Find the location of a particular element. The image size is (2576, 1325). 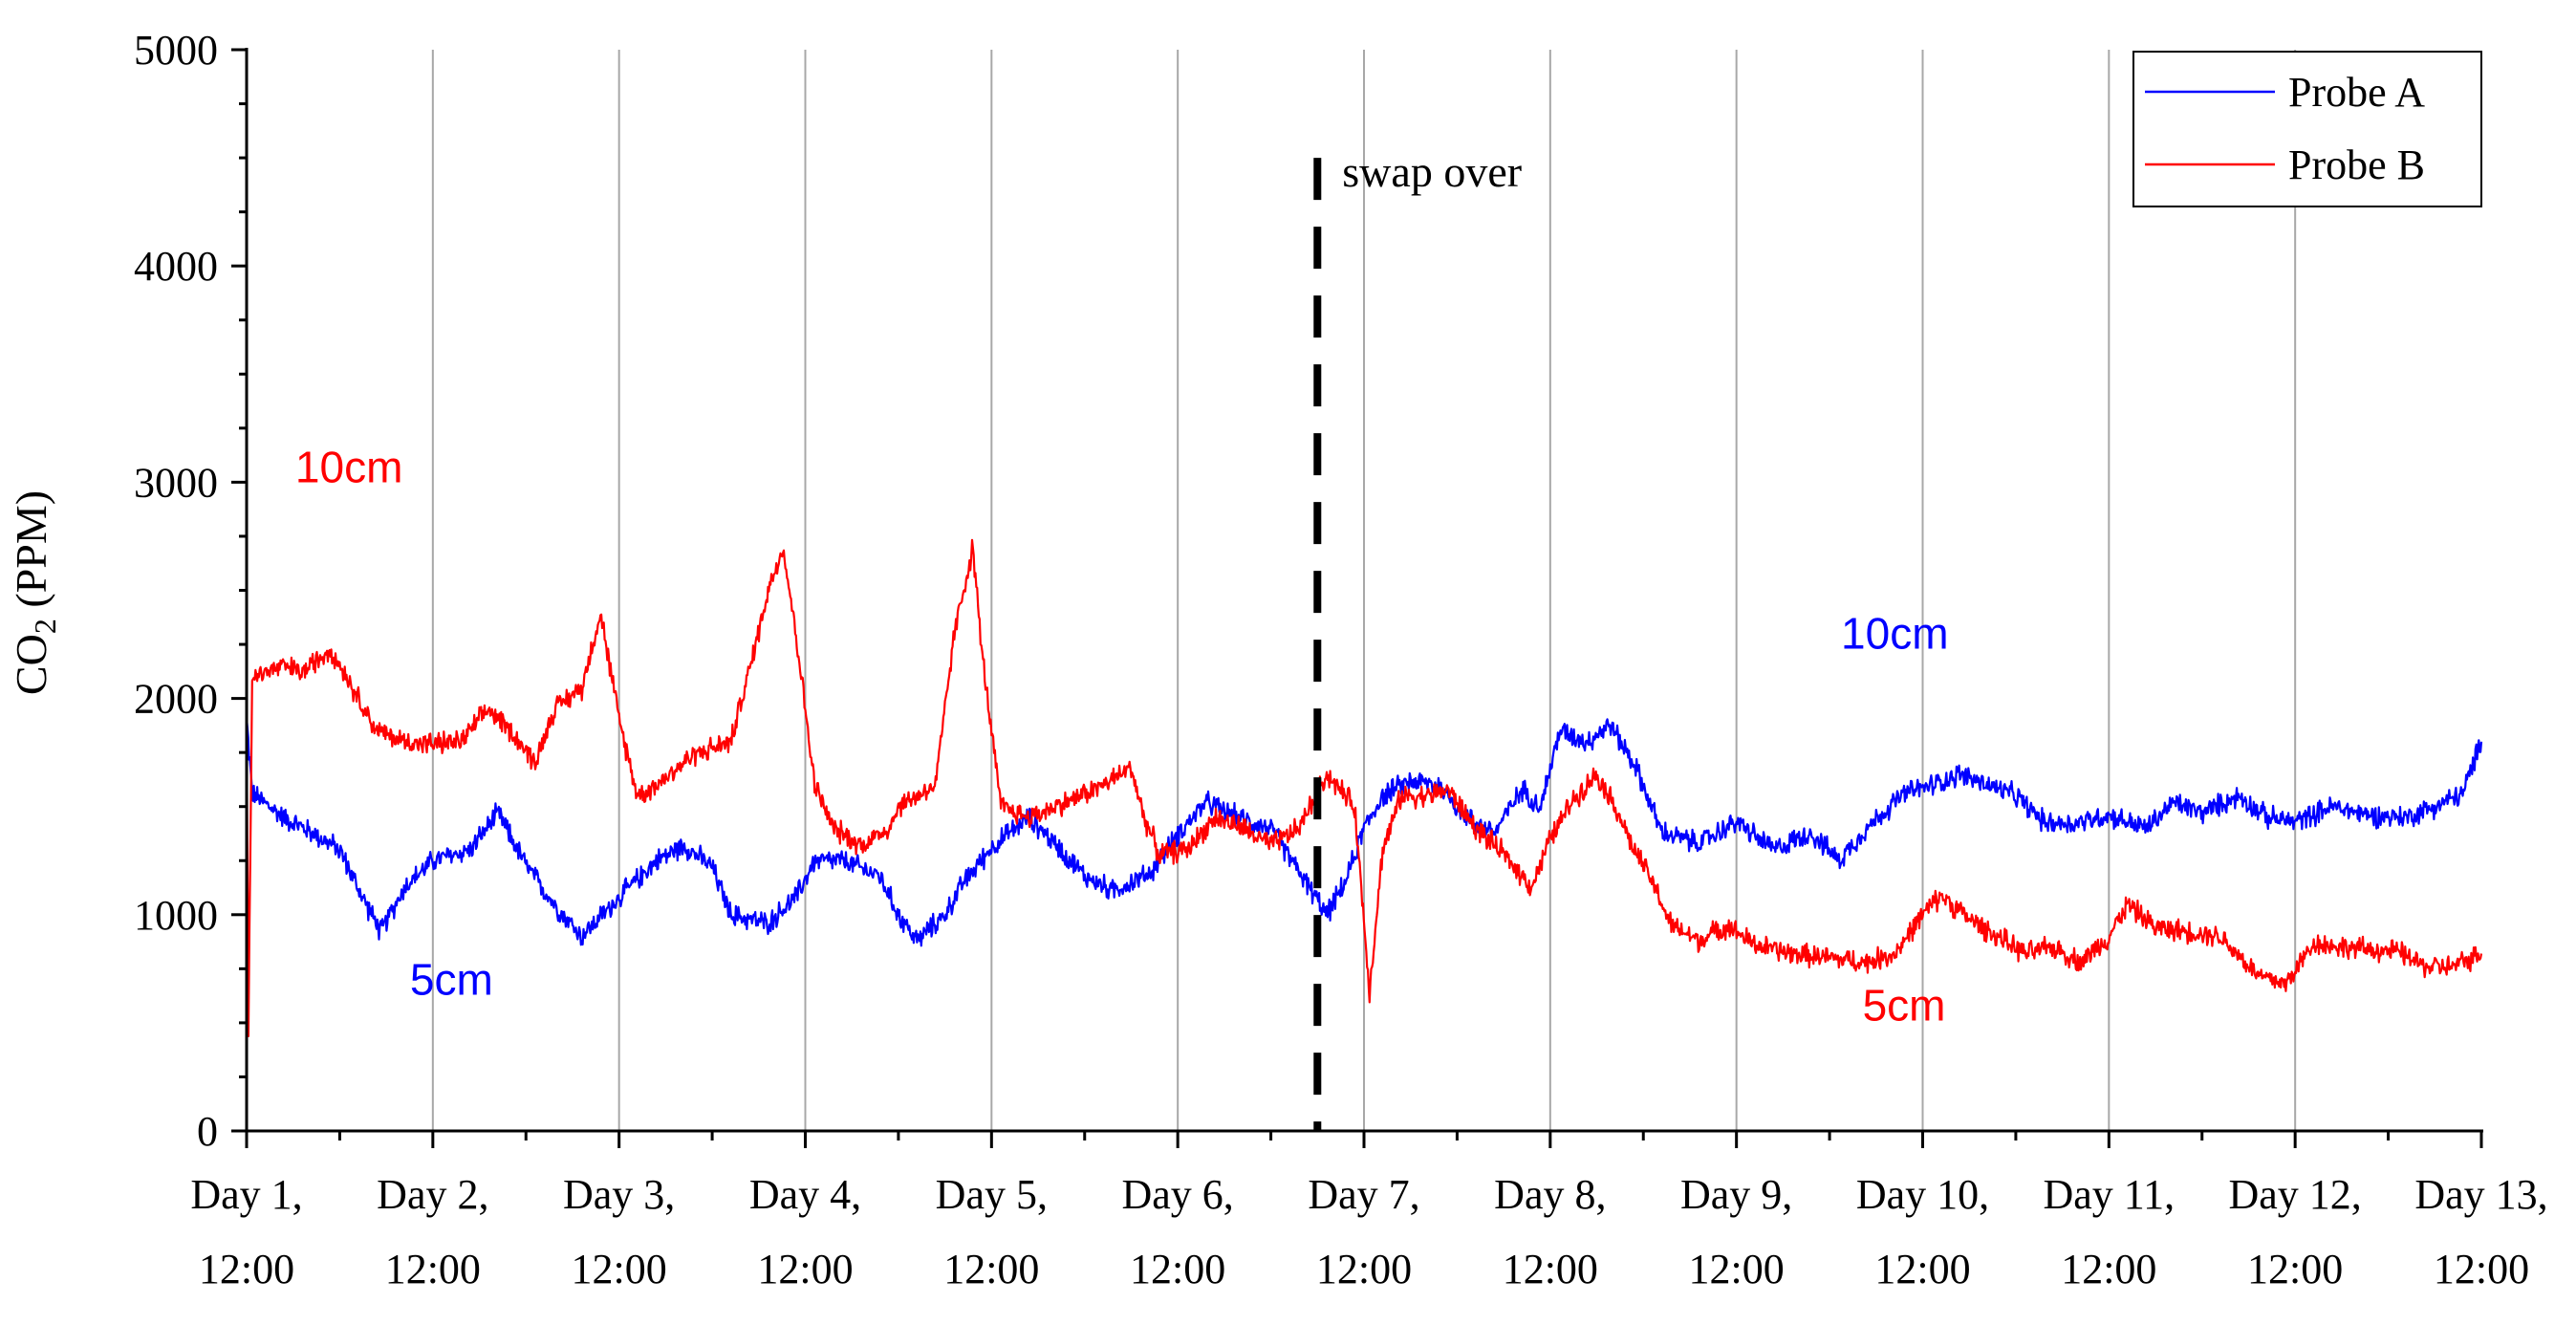

x-tick-label-line1: Day 1, is located at coordinates (246, 1194).